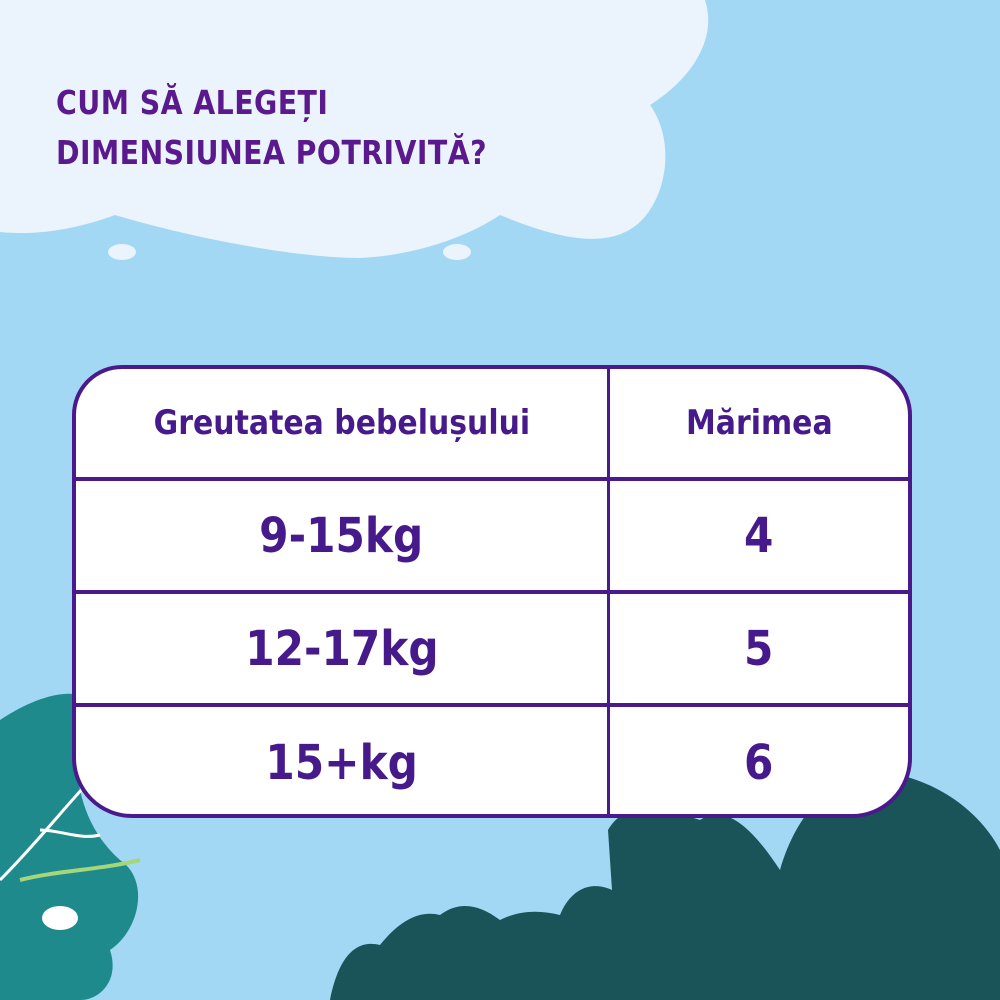 The height and width of the screenshot is (1000, 1000). What do you see at coordinates (69, 846) in the screenshot?
I see `leaf-shape` at bounding box center [69, 846].